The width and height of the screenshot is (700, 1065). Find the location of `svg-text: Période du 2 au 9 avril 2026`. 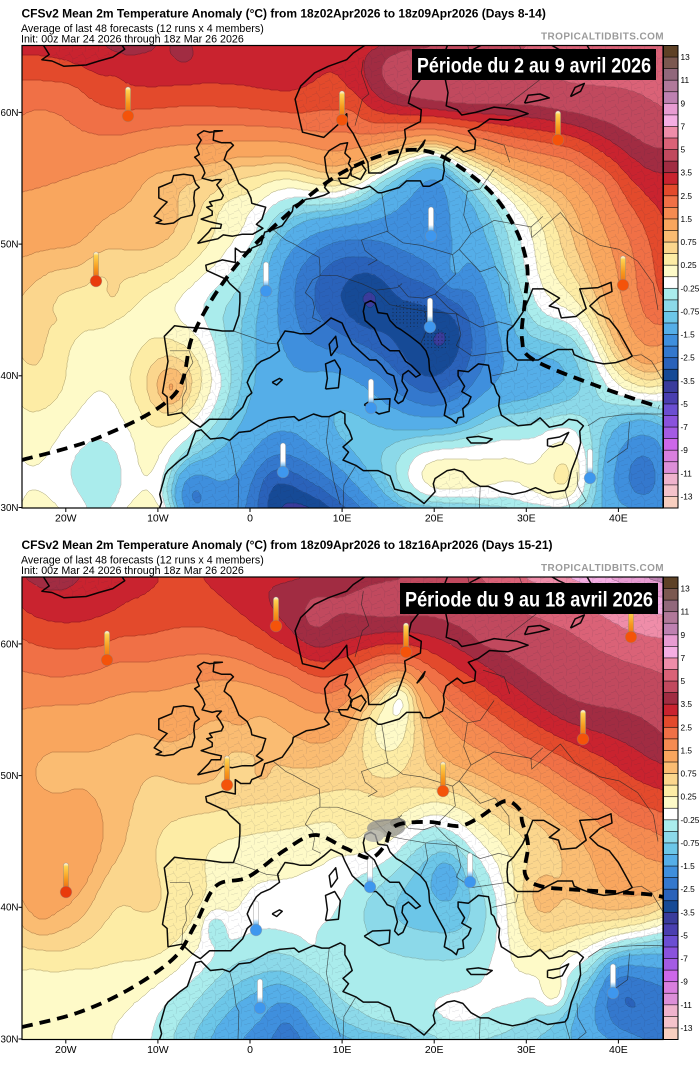

svg-text: Période du 2 au 9 avril 2026 is located at coordinates (534, 66).